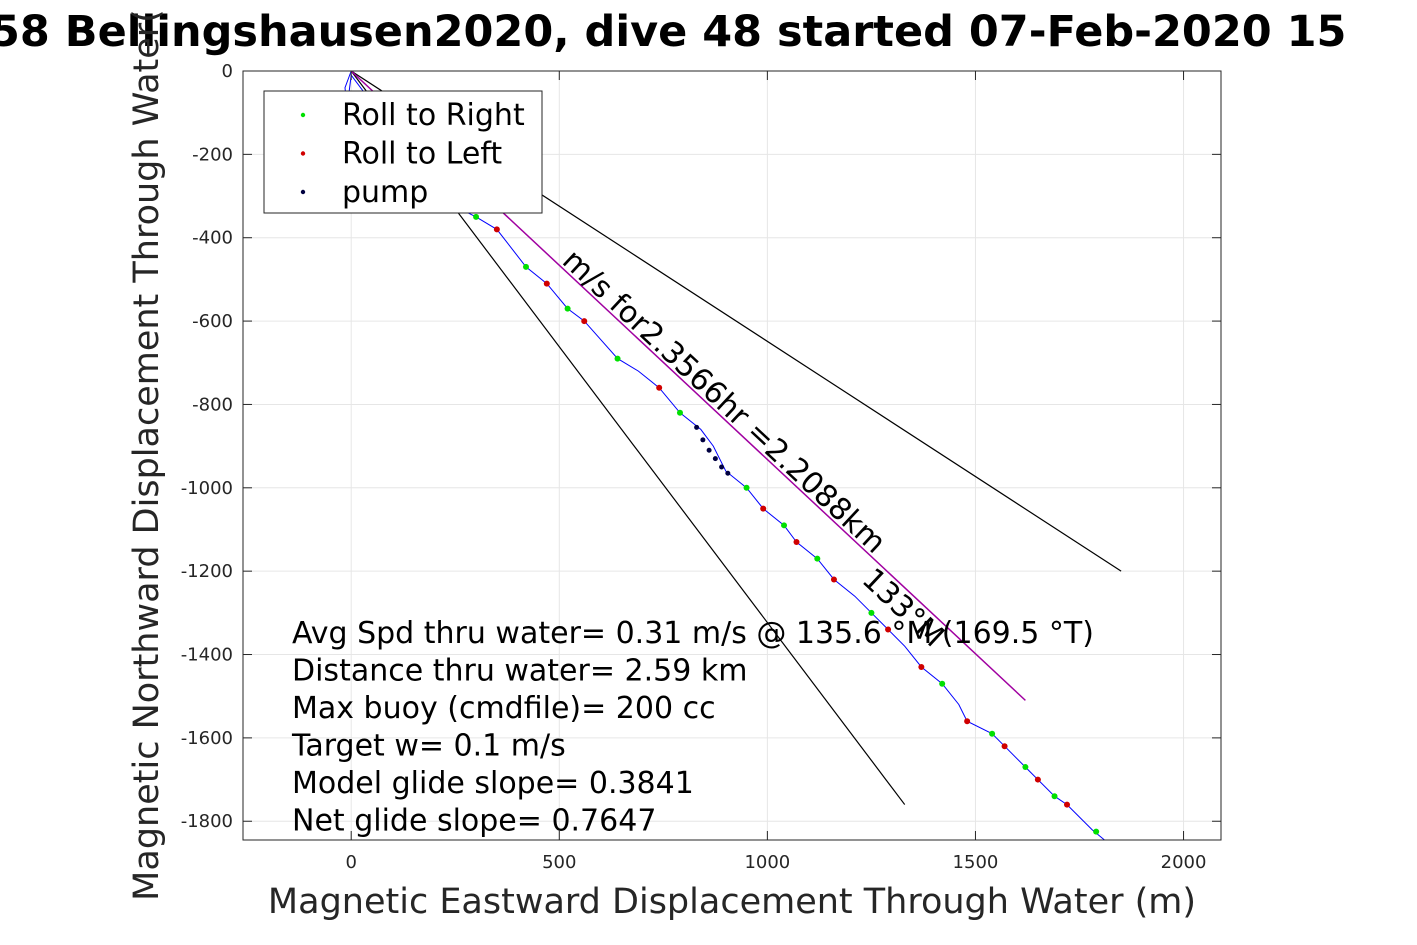 This screenshot has height=945, width=1417. Describe the element at coordinates (519, 671) in the screenshot. I see `stat-line: Distance thru water= 2.59 km` at that location.